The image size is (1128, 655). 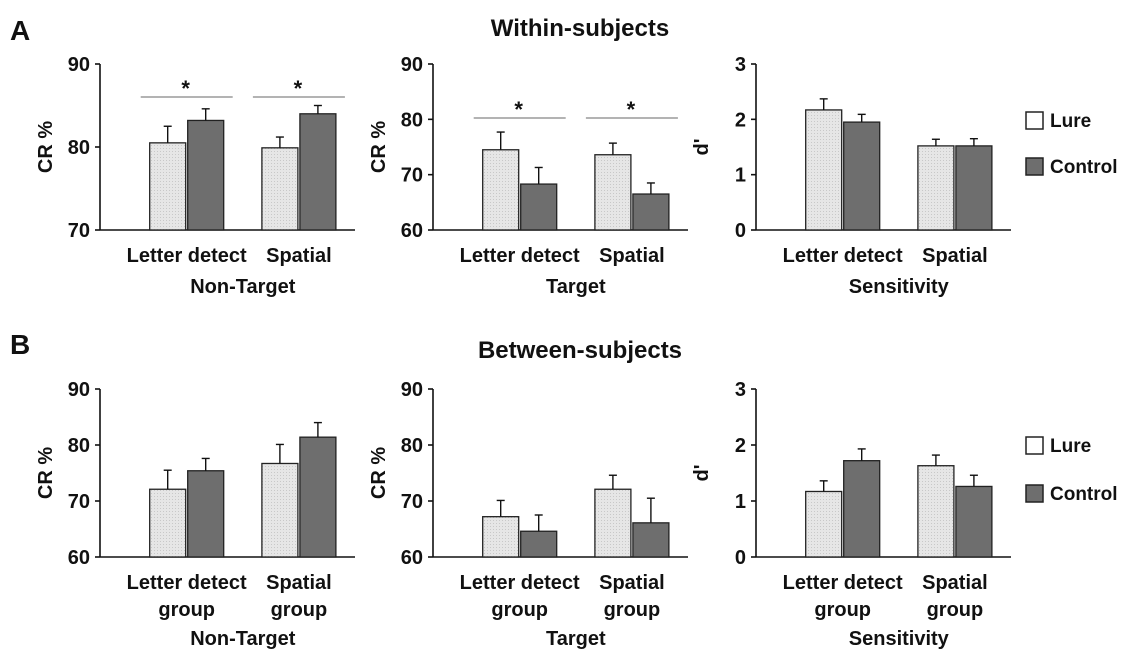 What do you see at coordinates (528, 176) in the screenshot?
I see `chart-panel-a2: 60 70 80 90 CR % Letter detect * Spatial * Target` at bounding box center [528, 176].